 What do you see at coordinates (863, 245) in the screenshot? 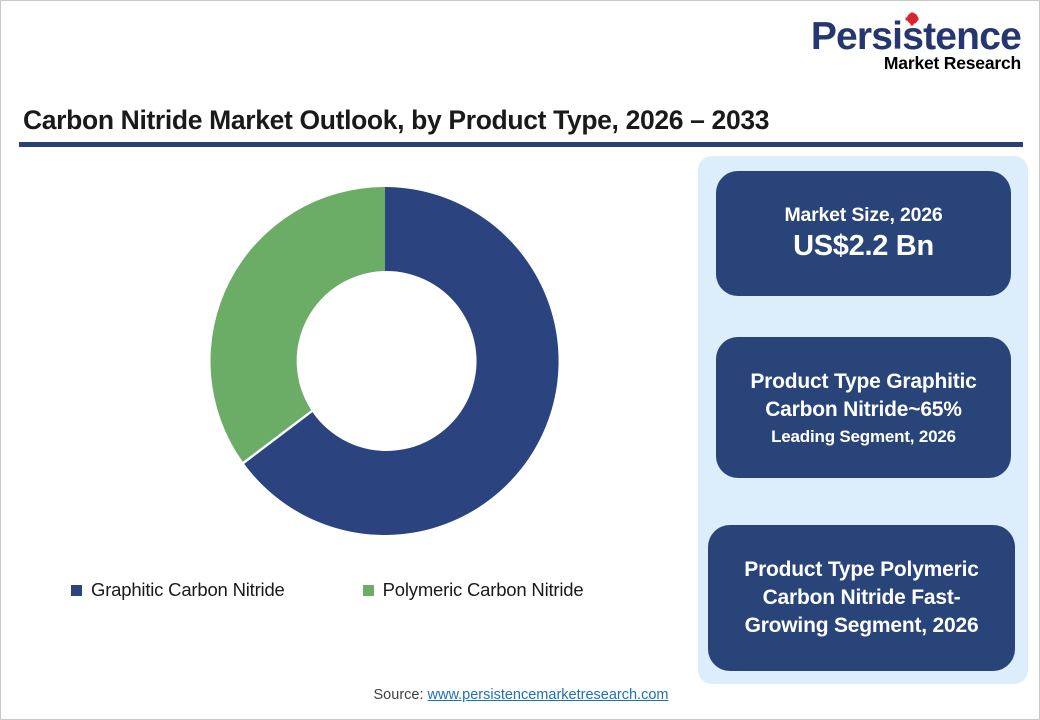
I see `market-size-value: US$2.2 Bn` at bounding box center [863, 245].